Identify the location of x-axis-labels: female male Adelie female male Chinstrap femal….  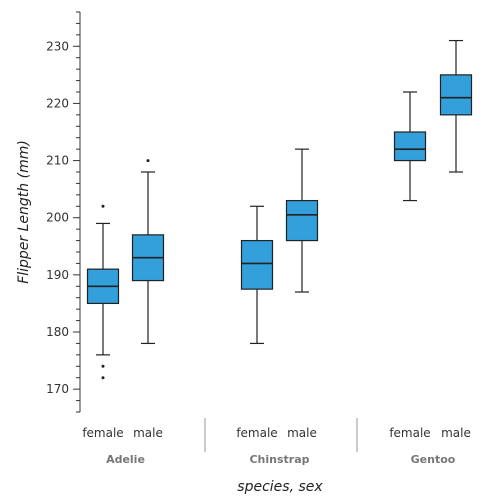
(276, 446).